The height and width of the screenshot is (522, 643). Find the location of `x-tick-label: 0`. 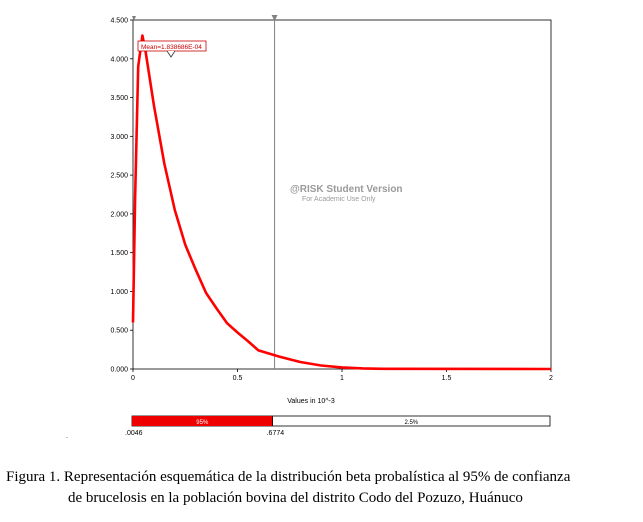

x-tick-label: 0 is located at coordinates (133, 378).